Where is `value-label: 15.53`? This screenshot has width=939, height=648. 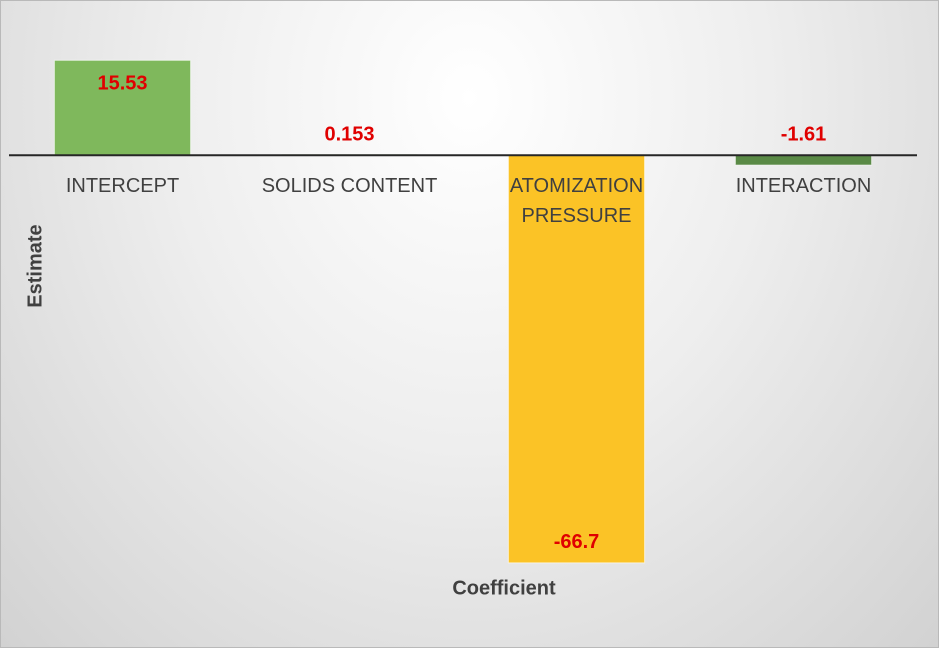 value-label: 15.53 is located at coordinates (122, 84).